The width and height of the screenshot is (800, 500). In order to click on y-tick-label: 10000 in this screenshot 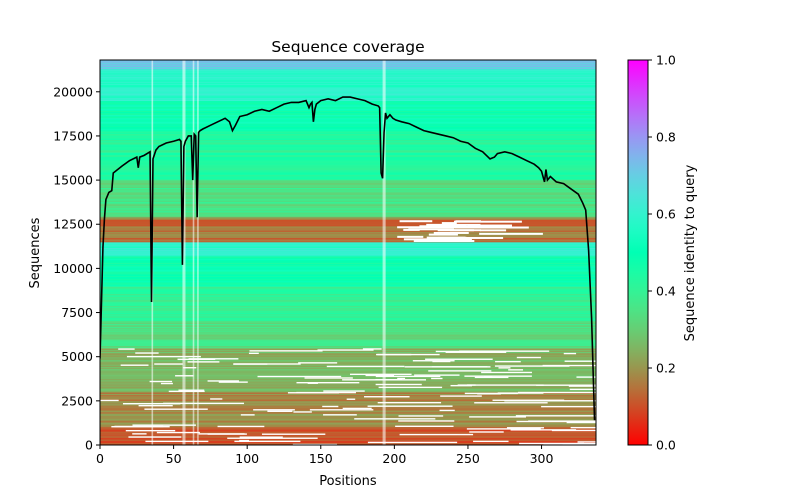, I will do `click(73, 268)`.